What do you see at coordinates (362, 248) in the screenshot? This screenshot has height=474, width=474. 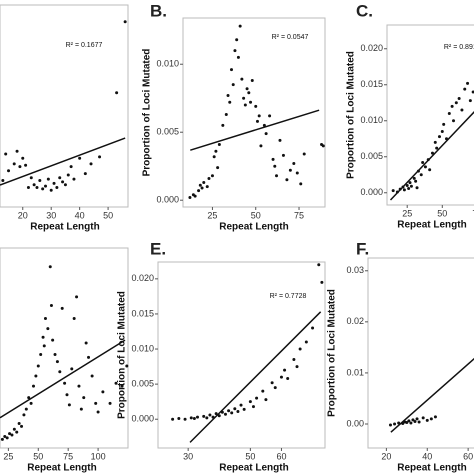 I see `panel-letter: F.` at bounding box center [362, 248].